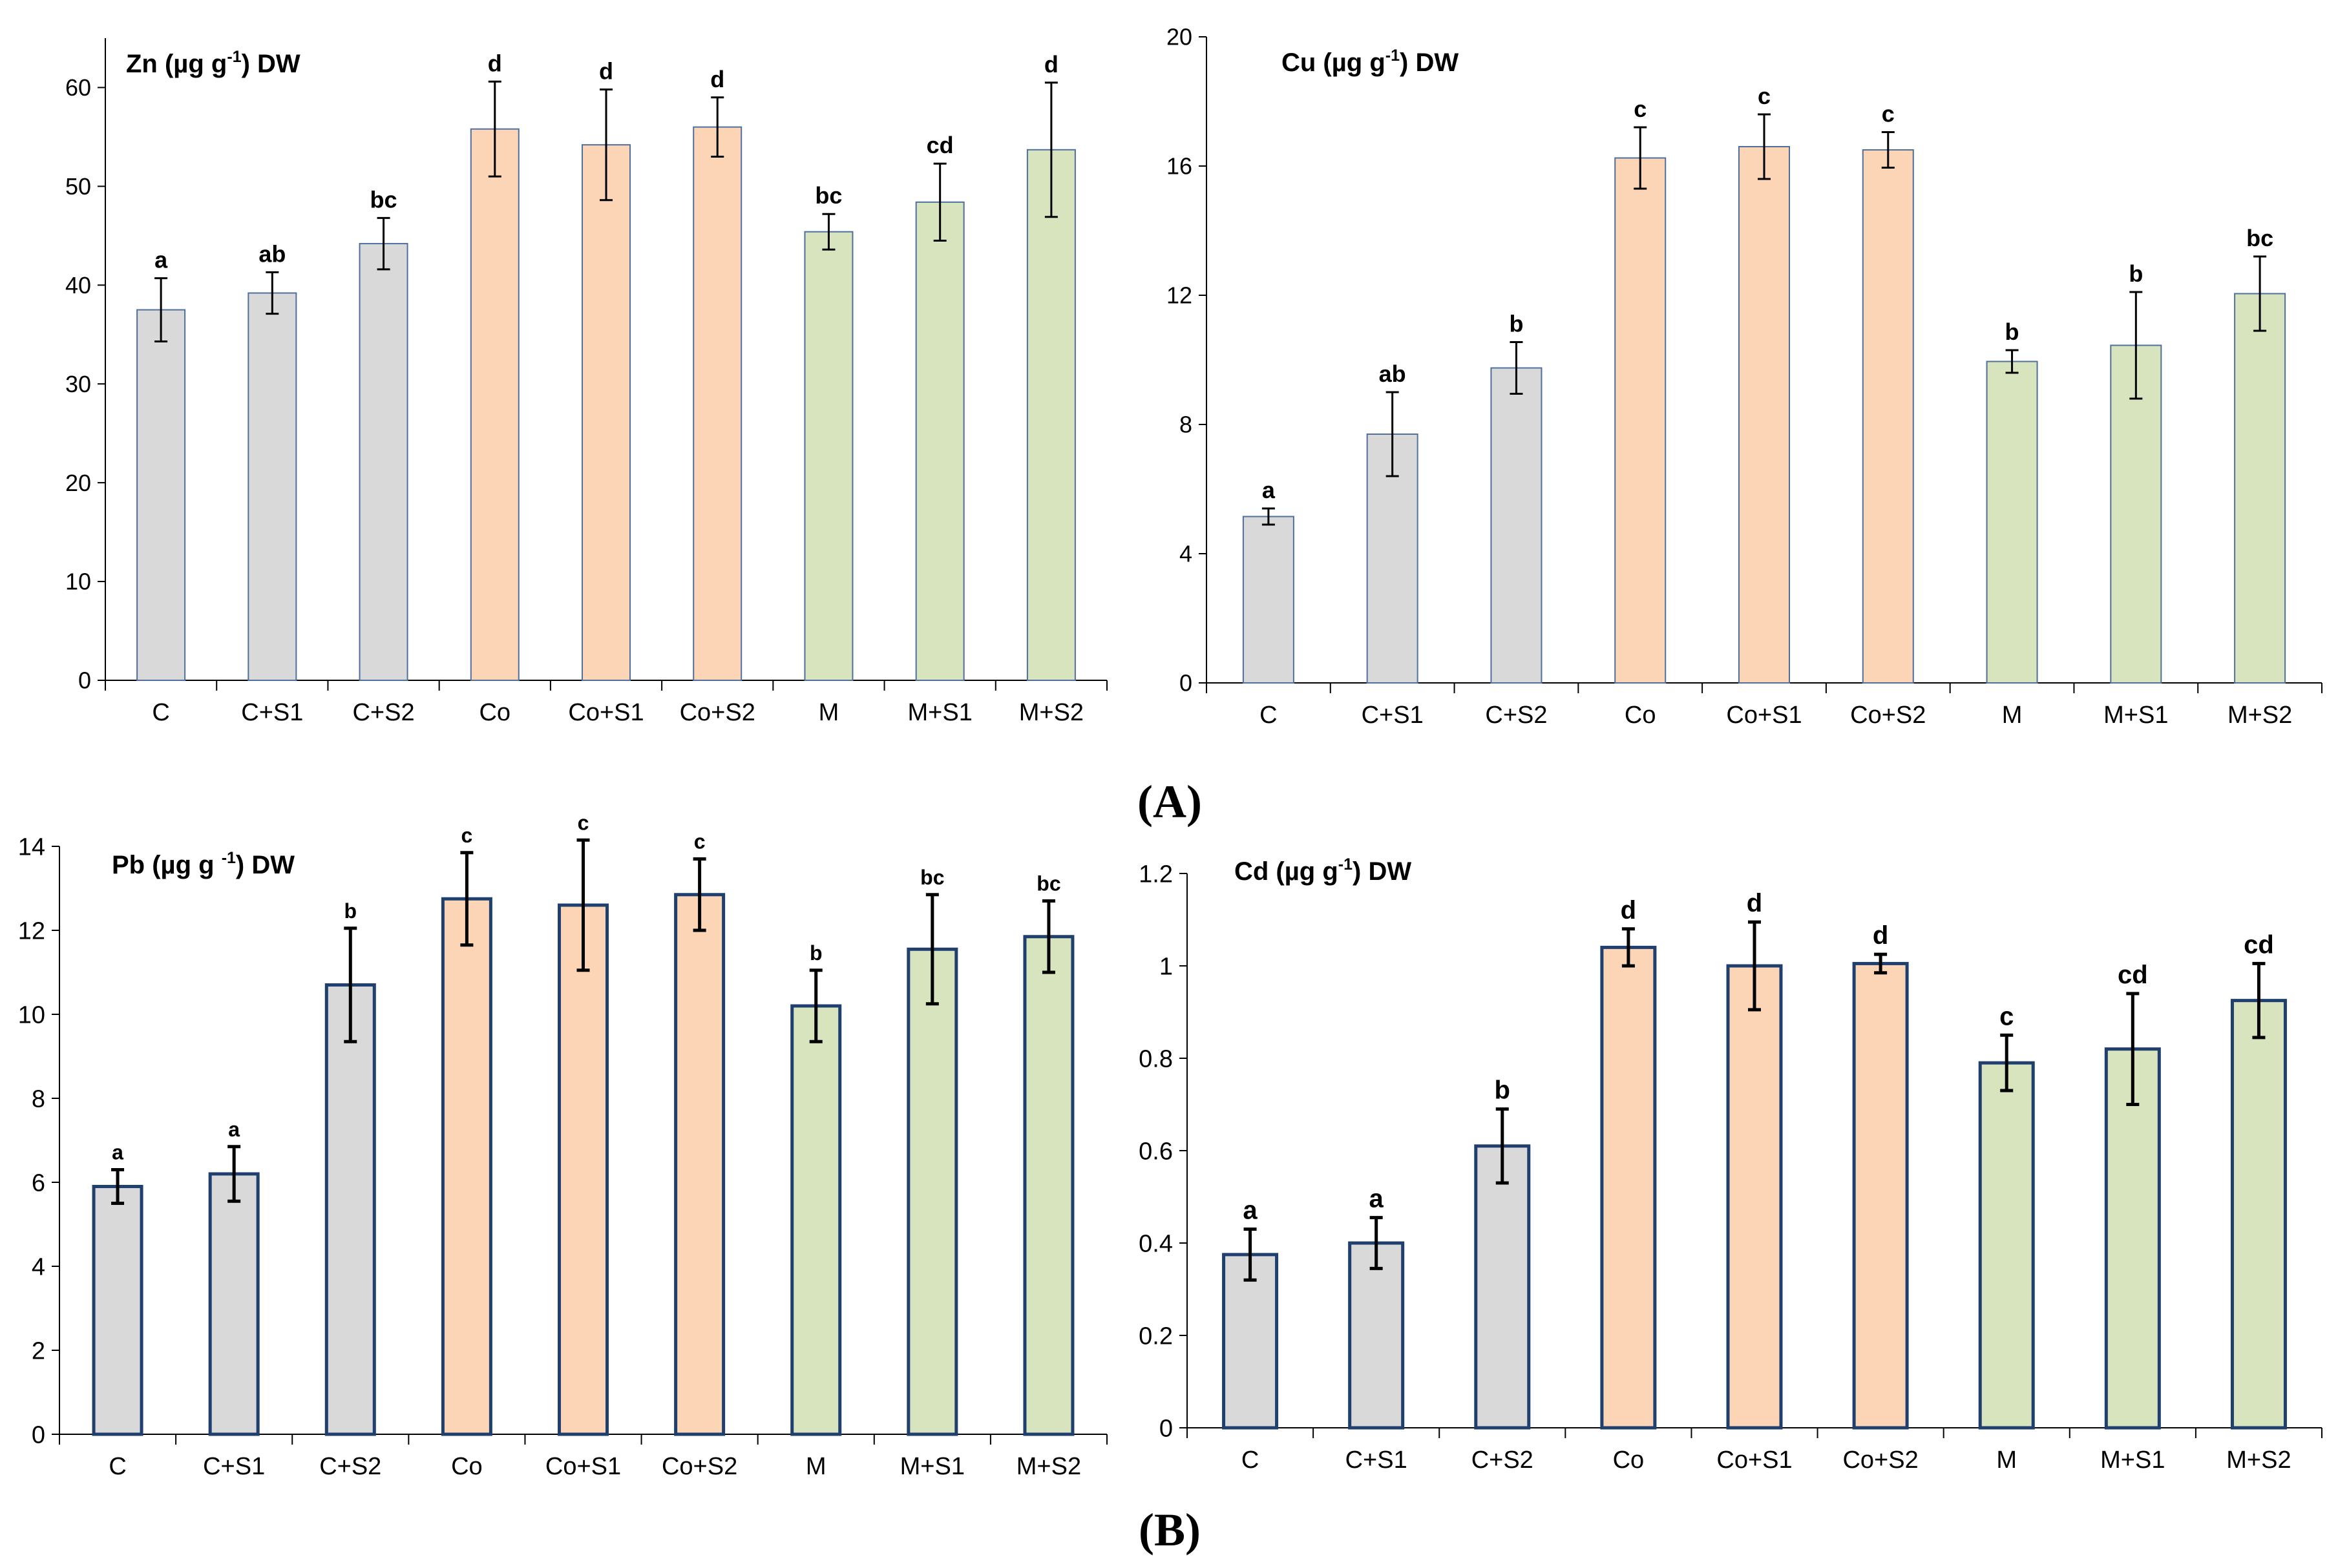 The width and height of the screenshot is (2338, 1568). I want to click on chart-title: Zn (µg g-1) DW, so click(213, 63).